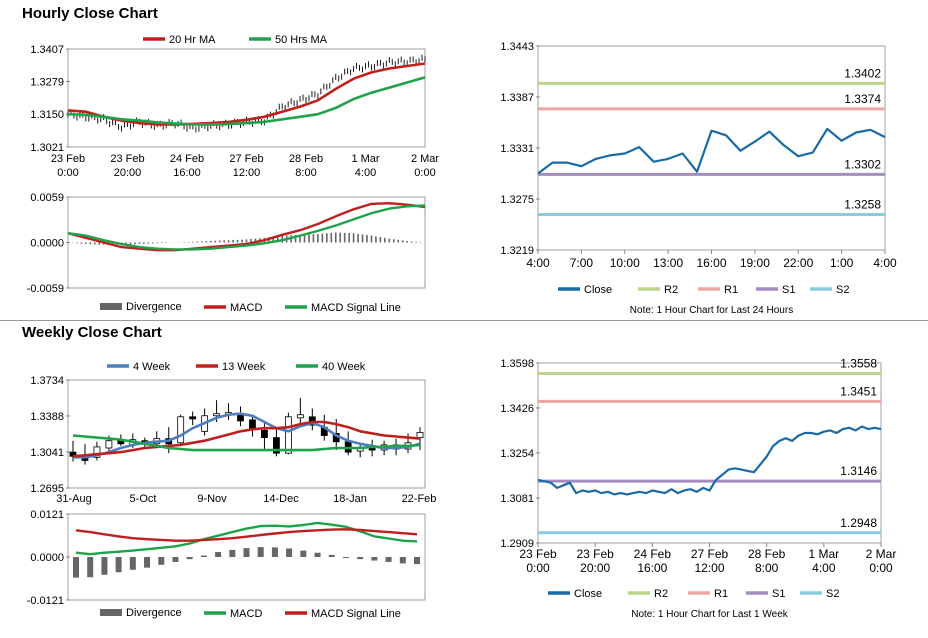  I want to click on hourly-pivot-xtick-label: 22:00, so click(798, 263).